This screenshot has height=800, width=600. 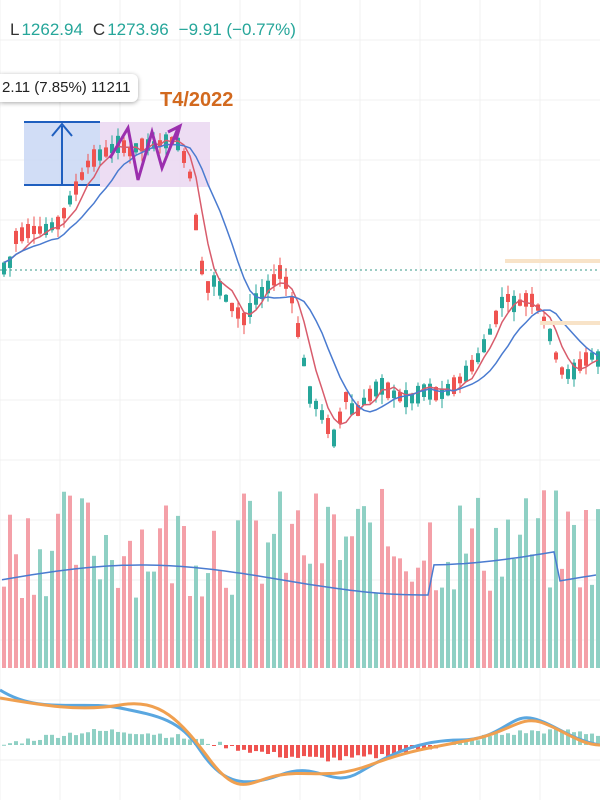 What do you see at coordinates (15, 29) in the screenshot?
I see `low-label: L` at bounding box center [15, 29].